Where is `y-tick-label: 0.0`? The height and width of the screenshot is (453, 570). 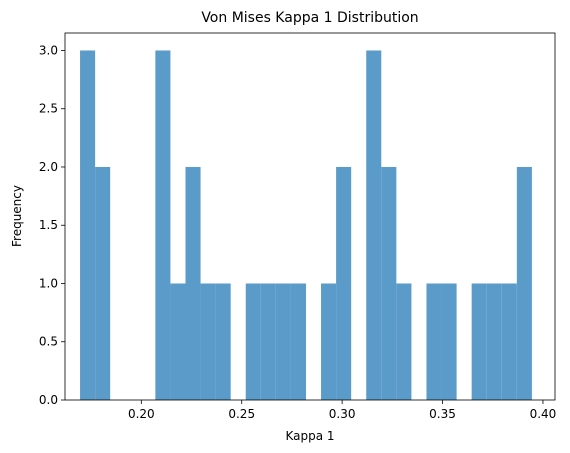 y-tick-label: 0.0 is located at coordinates (48, 400).